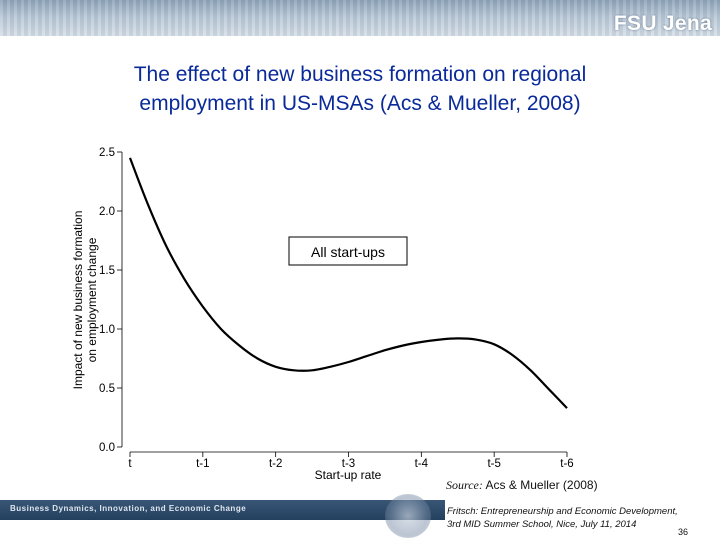 This screenshot has height=540, width=720. I want to click on annotation-box, so click(348, 251).